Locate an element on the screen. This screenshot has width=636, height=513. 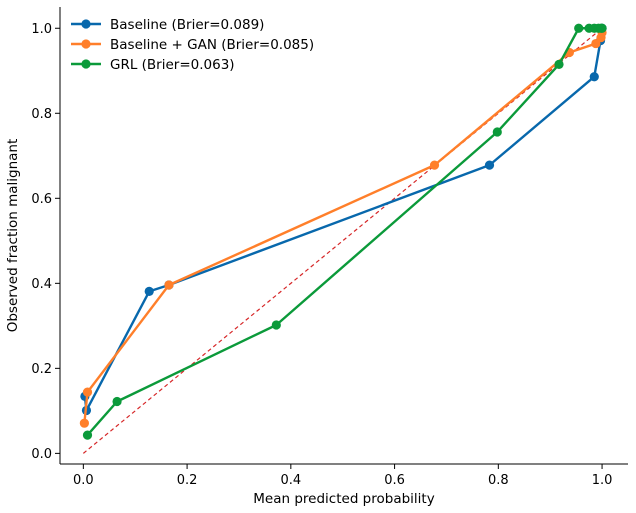
legend-label: Baseline (Brier=0.089) is located at coordinates (187, 25).